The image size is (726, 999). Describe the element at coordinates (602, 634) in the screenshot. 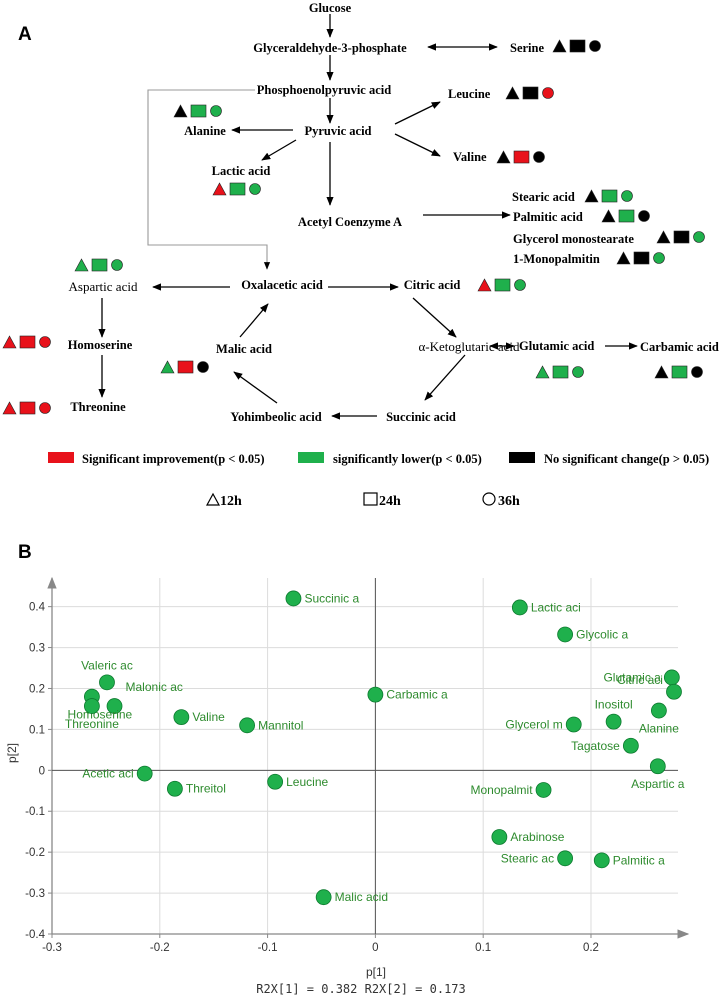

I see `point-label: Glycolic a` at that location.